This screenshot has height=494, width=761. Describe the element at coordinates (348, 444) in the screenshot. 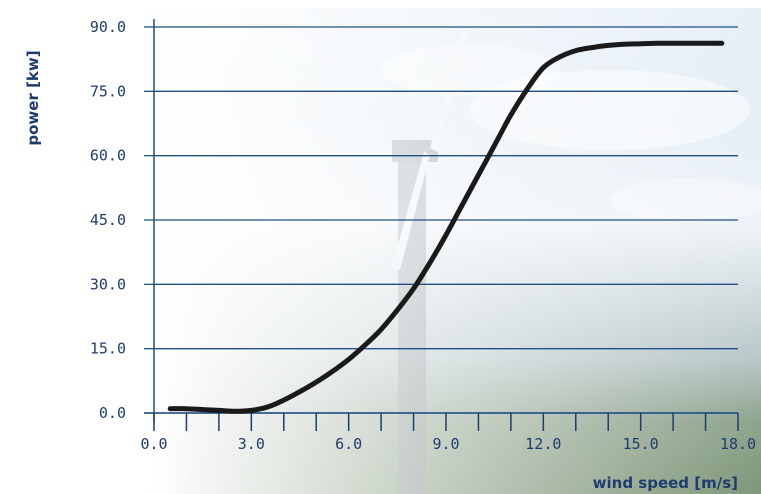

I see `x-tick-label: 6.0` at that location.